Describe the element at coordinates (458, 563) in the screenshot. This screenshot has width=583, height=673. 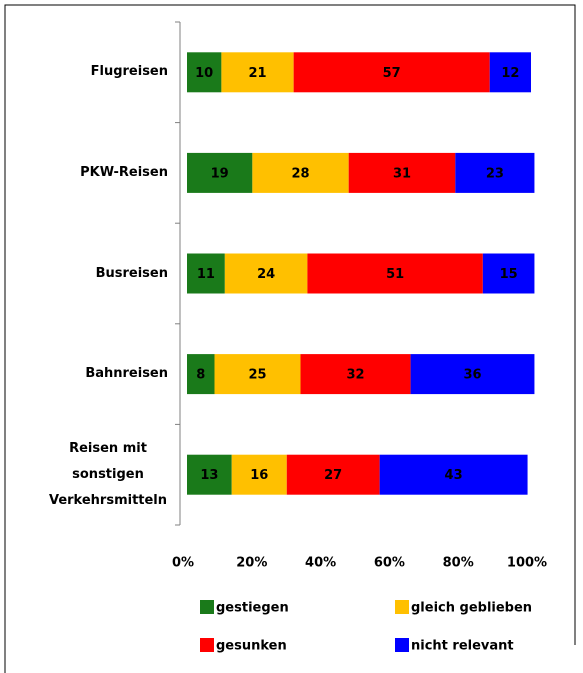
I see `x-tick-label: 80%` at that location.